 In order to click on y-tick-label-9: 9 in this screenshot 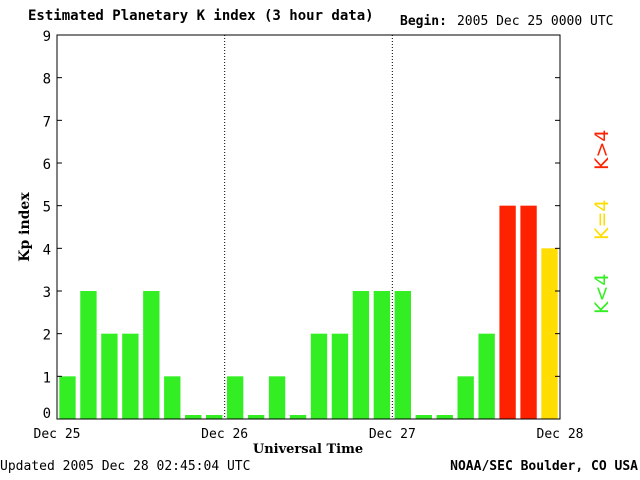, I will do `click(47, 37)`.